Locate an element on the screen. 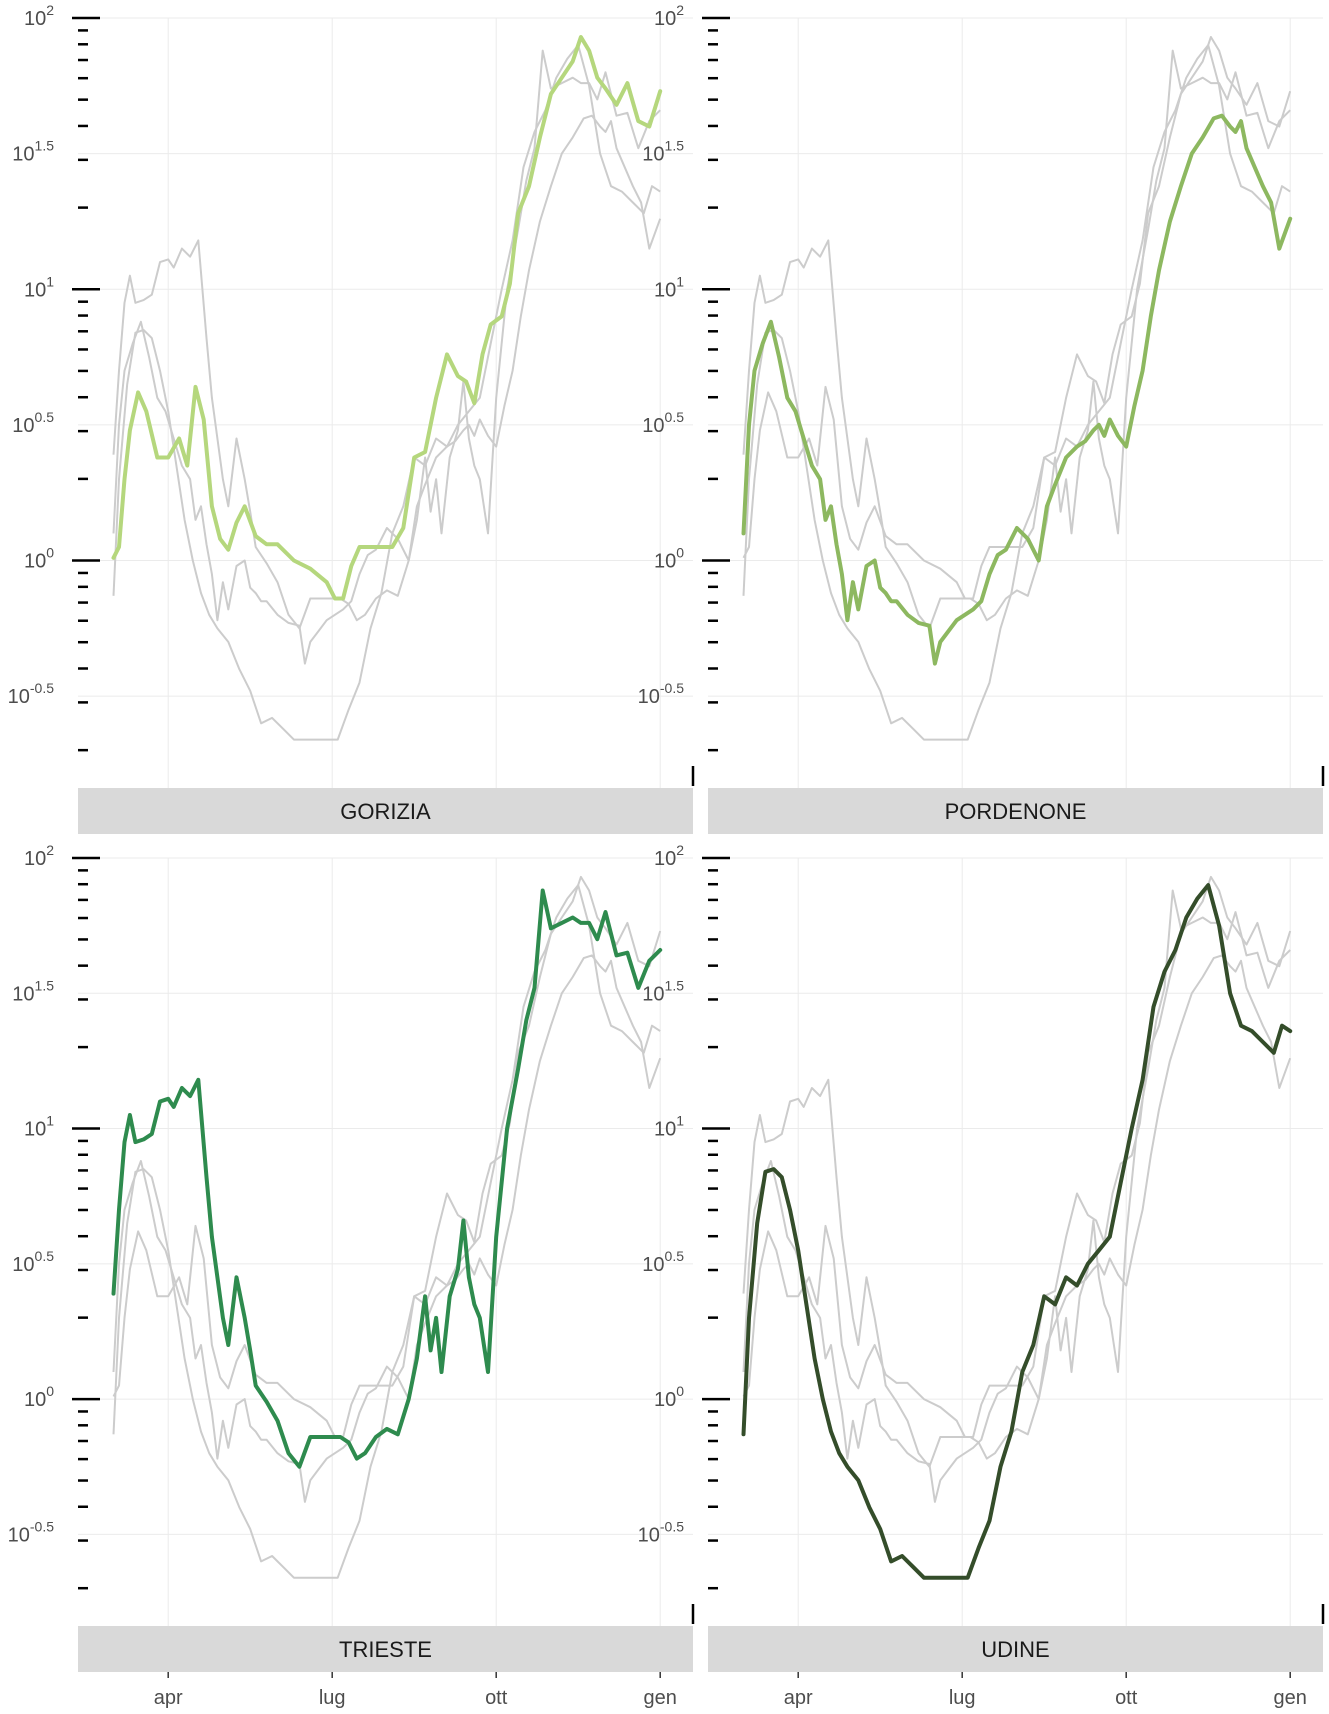 The image size is (1329, 1714). facet-strip-label: TRIESTE is located at coordinates (385, 1649).